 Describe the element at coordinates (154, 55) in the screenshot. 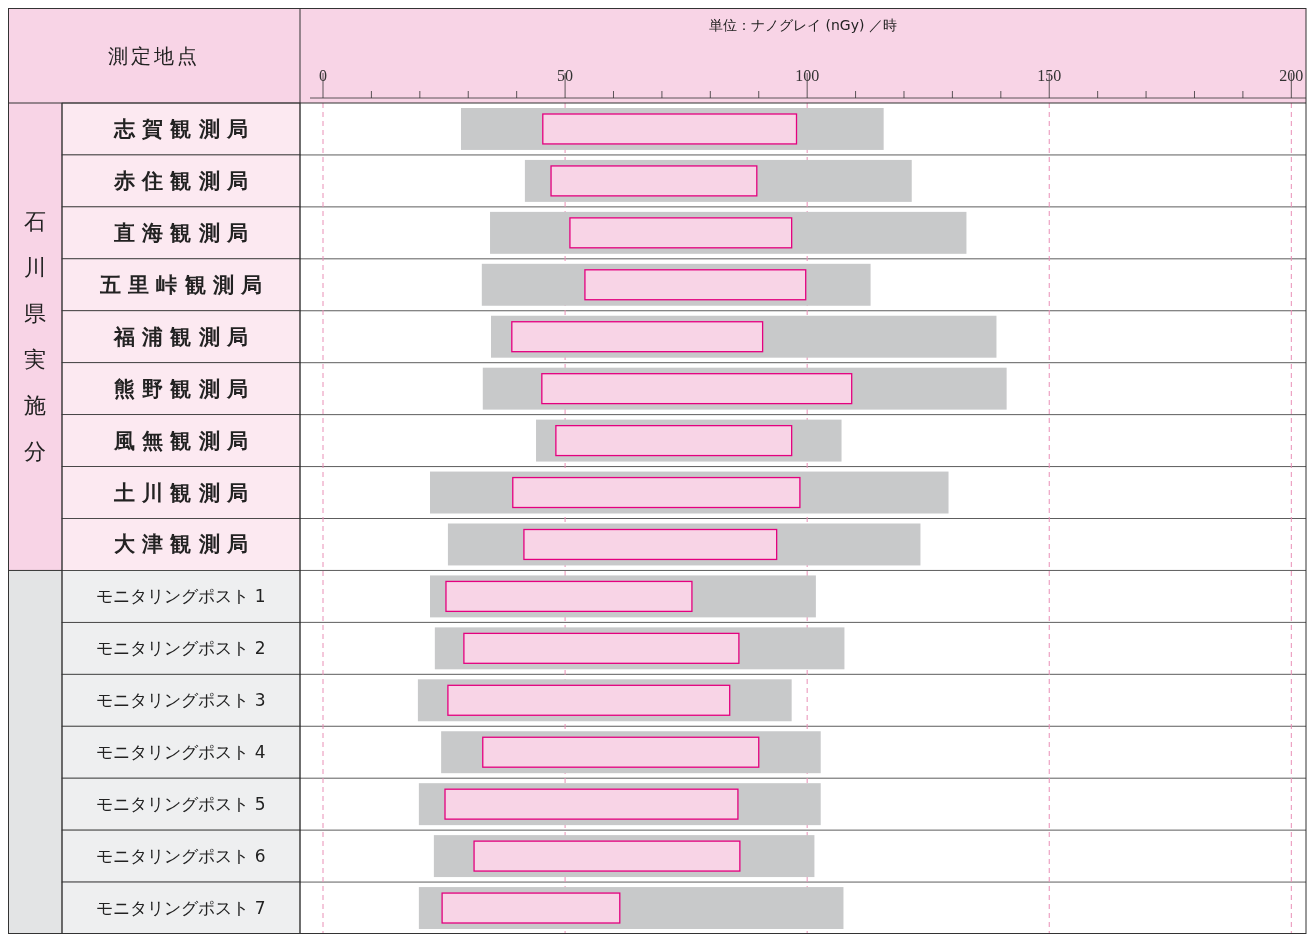

I see `y-axis-title: 測定地点` at that location.